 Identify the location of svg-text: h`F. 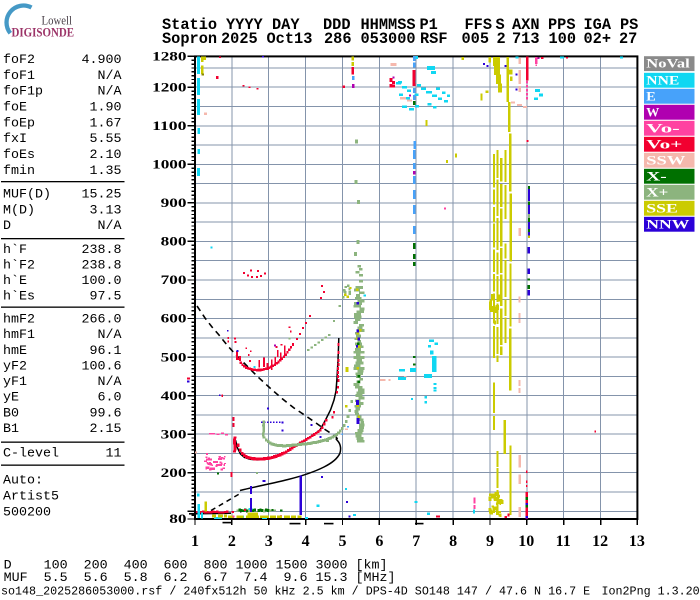
(15, 250).